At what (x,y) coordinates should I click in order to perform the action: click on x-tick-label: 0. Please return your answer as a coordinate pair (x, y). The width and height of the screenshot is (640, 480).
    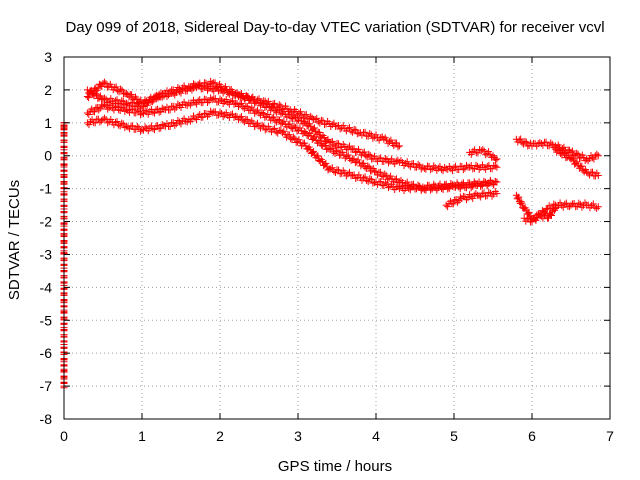
    Looking at the image, I should click on (64, 436).